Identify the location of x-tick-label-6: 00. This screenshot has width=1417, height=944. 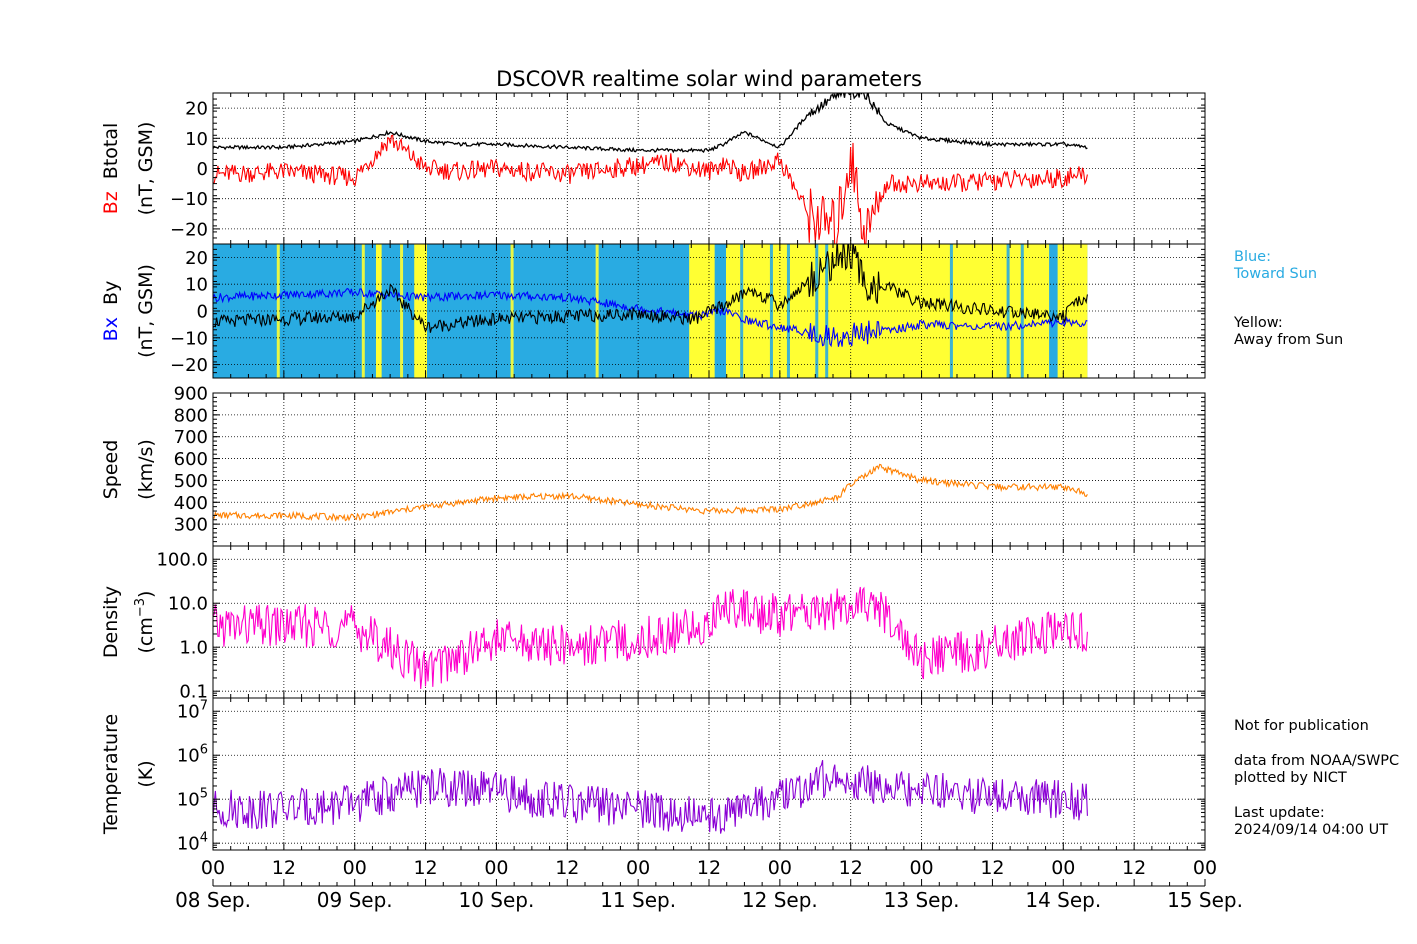
(638, 868).